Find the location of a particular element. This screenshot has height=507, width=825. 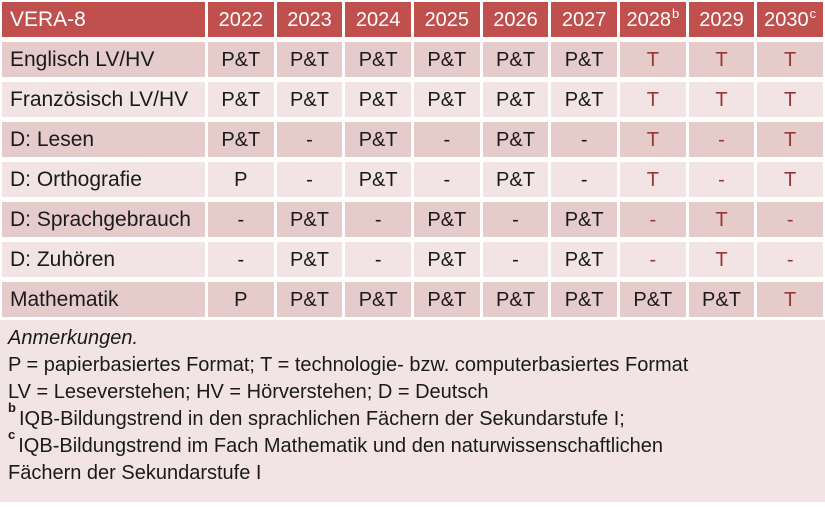

cell-englisch-lv-hv-2027: P&T is located at coordinates (584, 59).